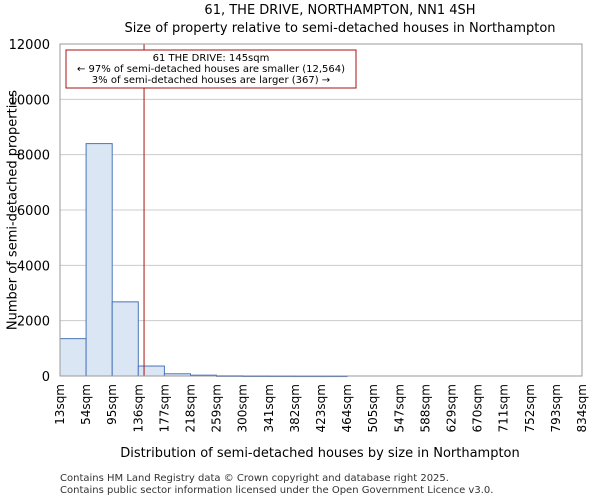  What do you see at coordinates (217, 408) in the screenshot?
I see `x-tick-label: 259sqm` at bounding box center [217, 408].